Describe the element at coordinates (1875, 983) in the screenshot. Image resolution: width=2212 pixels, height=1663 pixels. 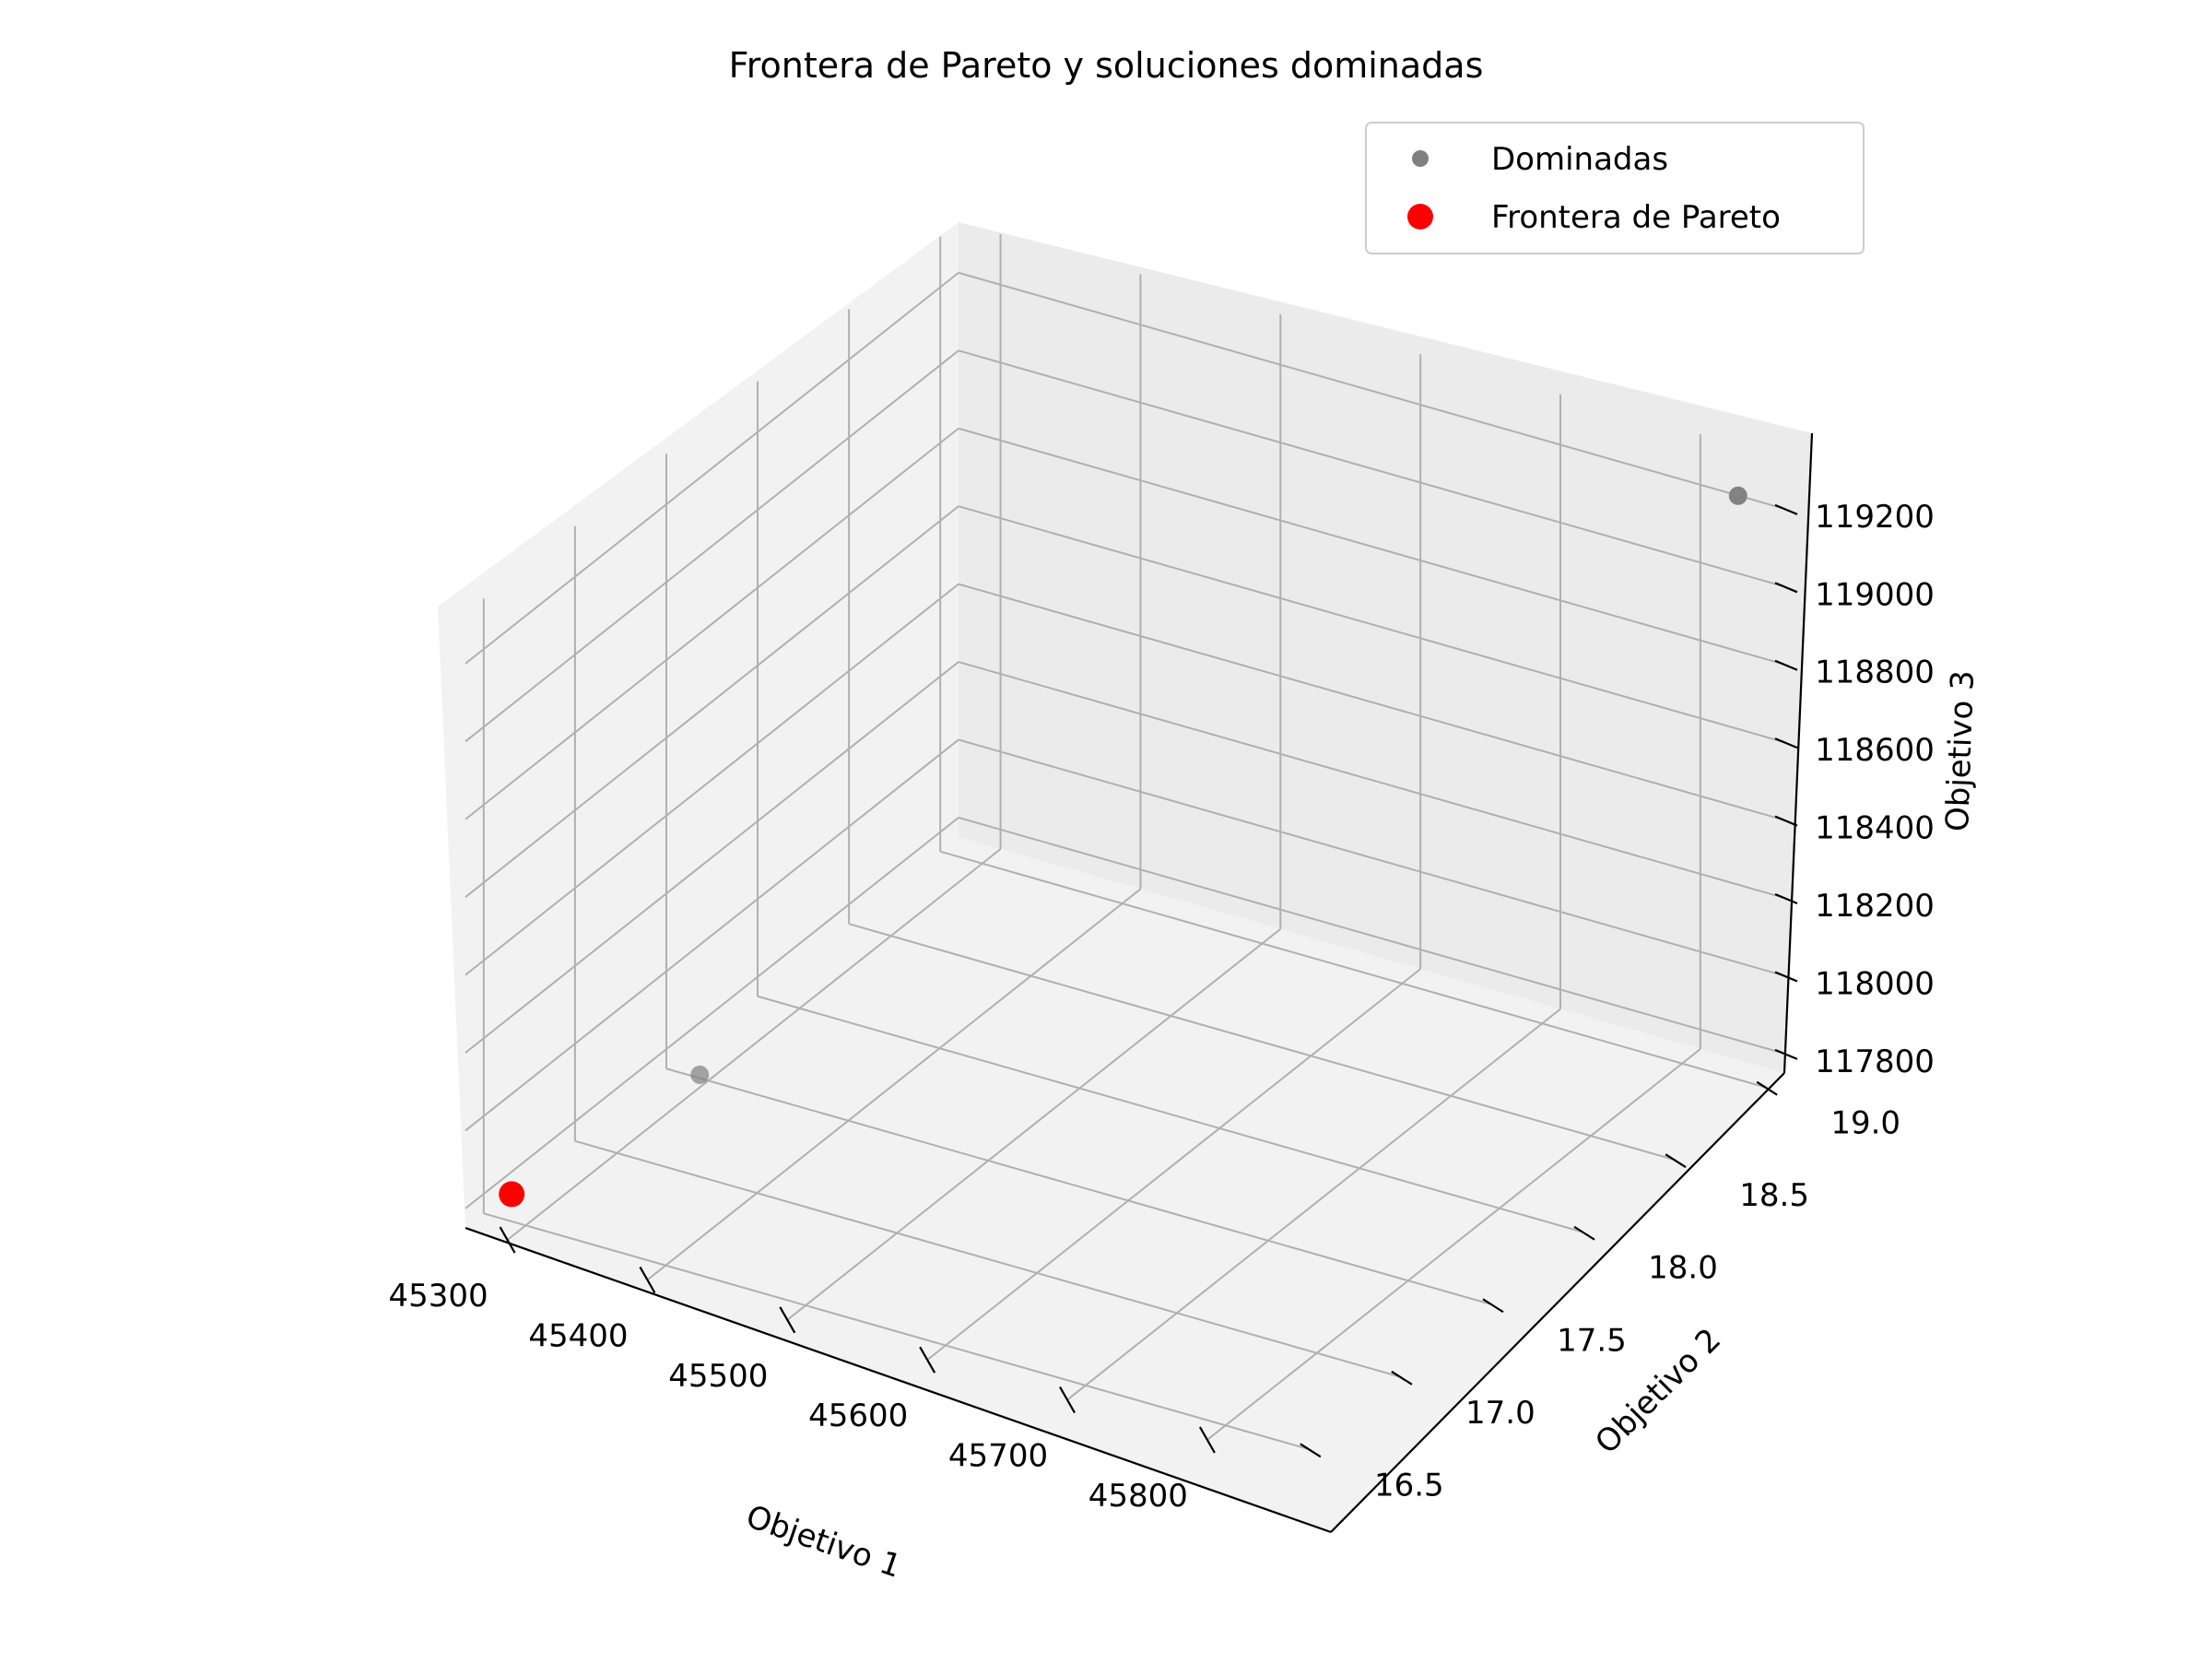
I see `z-tick-label: 118000` at that location.